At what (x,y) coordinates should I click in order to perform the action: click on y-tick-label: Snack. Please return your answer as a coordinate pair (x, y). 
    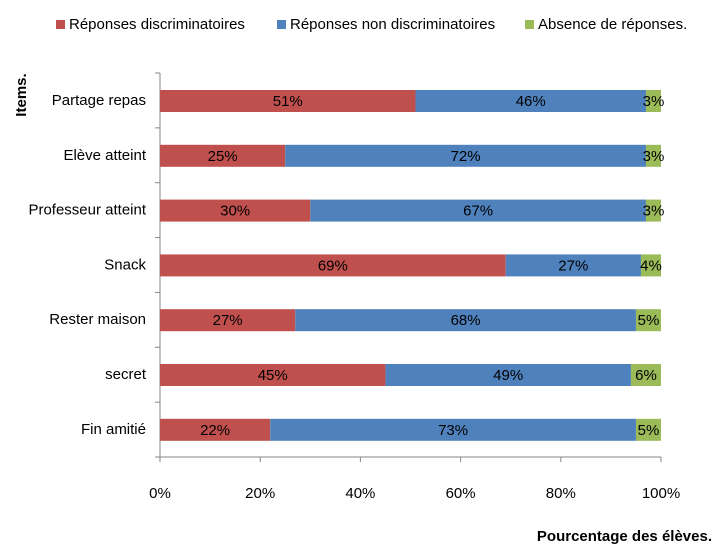
    Looking at the image, I should click on (125, 264).